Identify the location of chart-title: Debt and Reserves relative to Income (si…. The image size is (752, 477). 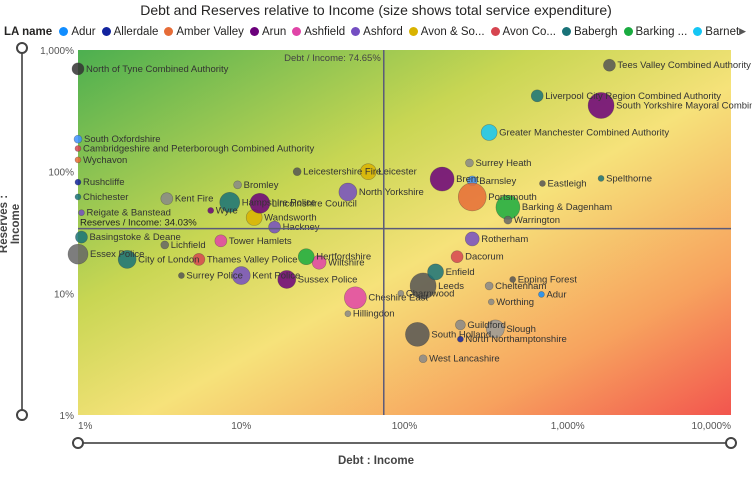
(376, 10).